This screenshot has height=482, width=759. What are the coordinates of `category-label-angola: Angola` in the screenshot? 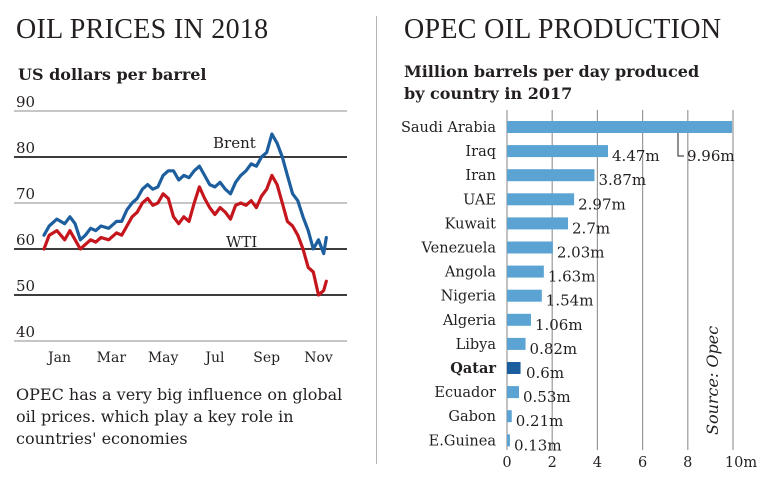 It's located at (470, 273).